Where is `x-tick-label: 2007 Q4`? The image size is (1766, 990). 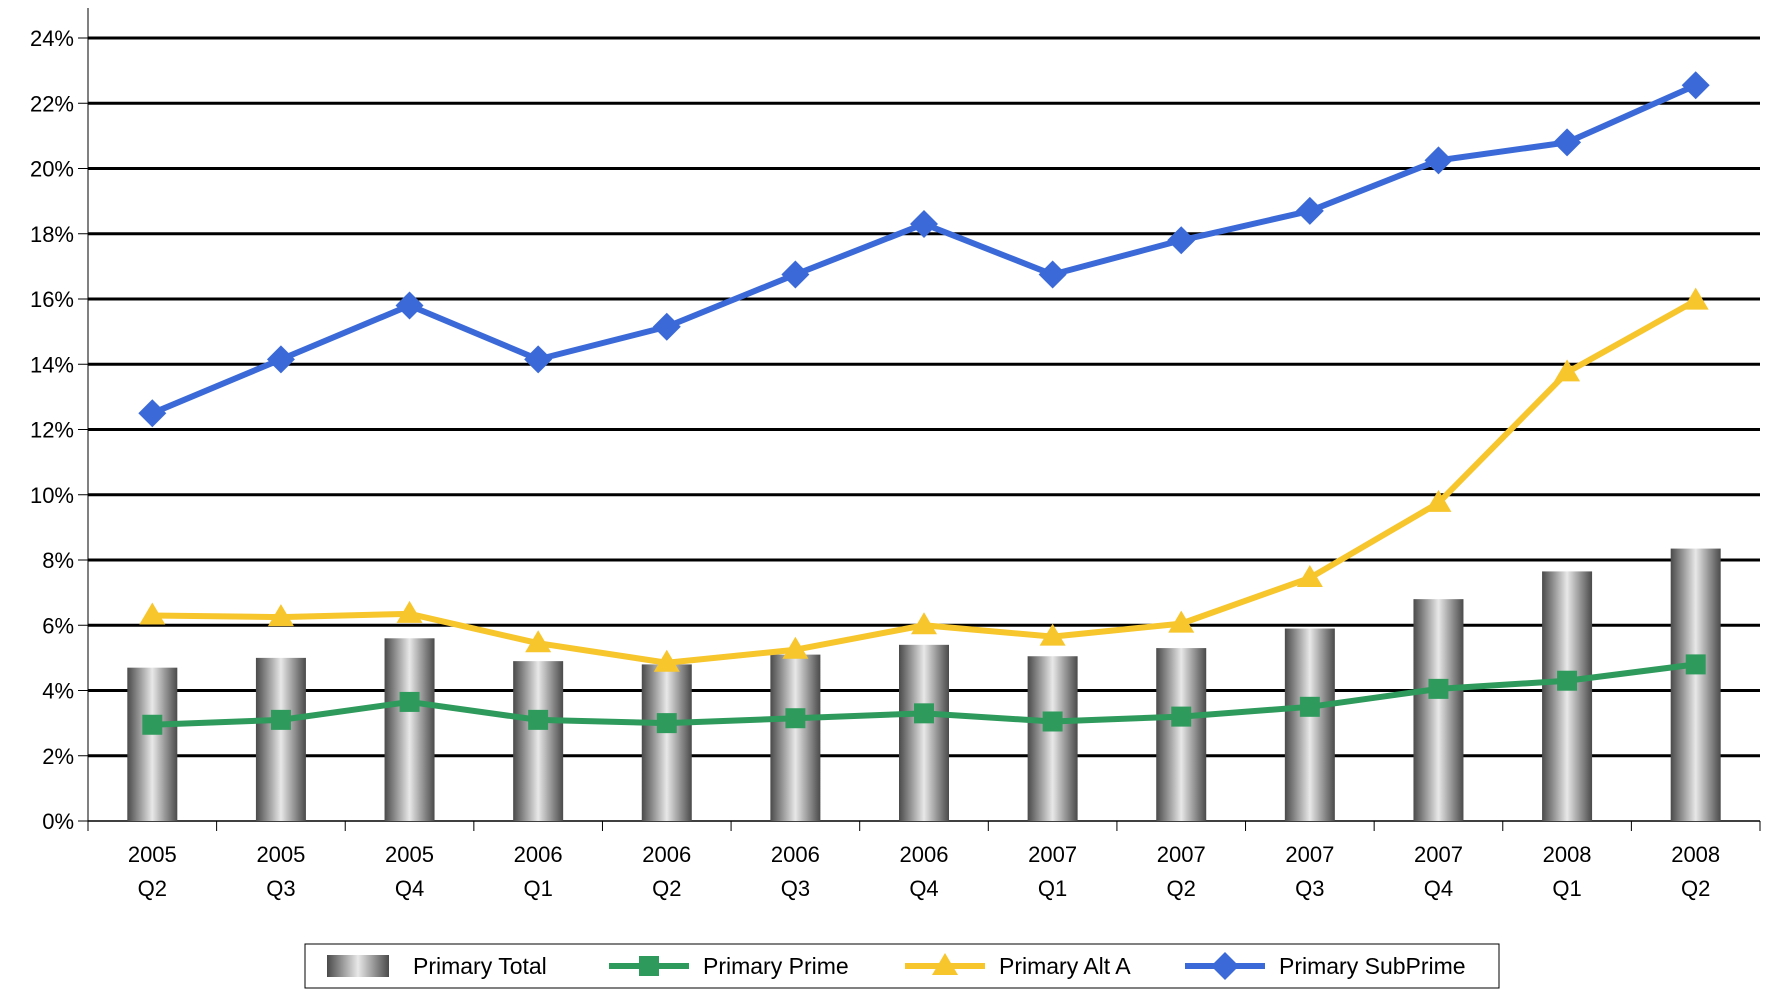 x-tick-label: 2007 Q4 is located at coordinates (1438, 871).